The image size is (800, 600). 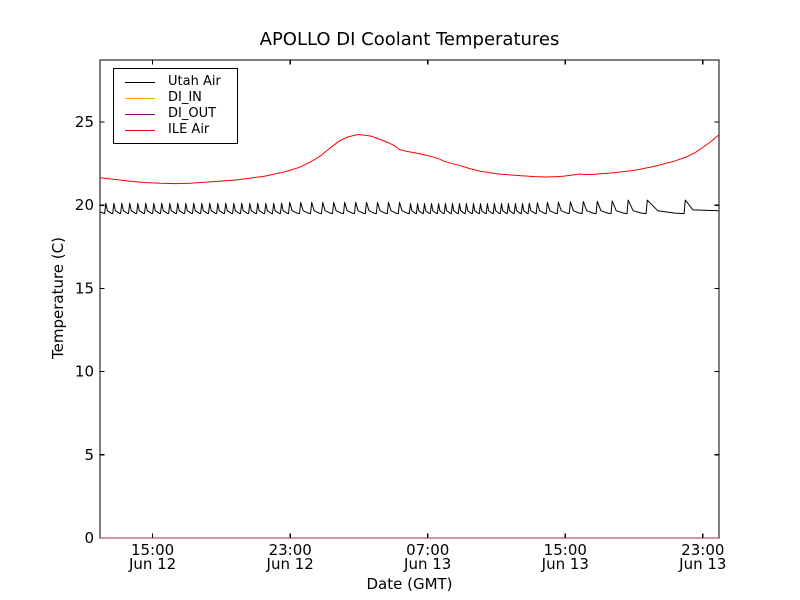 I want to click on y-tick-label: 15, so click(x=84, y=288).